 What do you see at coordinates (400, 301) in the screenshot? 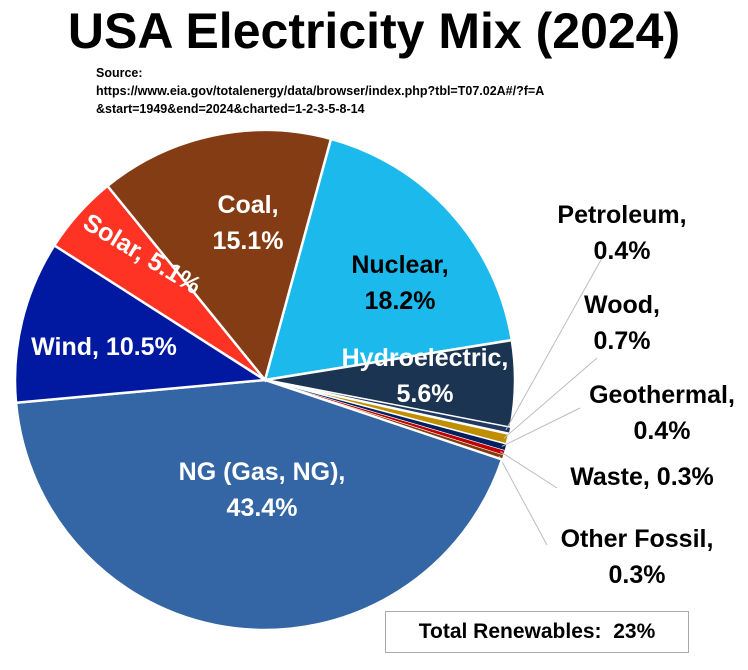
I see `data-label-line: 18.2%` at bounding box center [400, 301].